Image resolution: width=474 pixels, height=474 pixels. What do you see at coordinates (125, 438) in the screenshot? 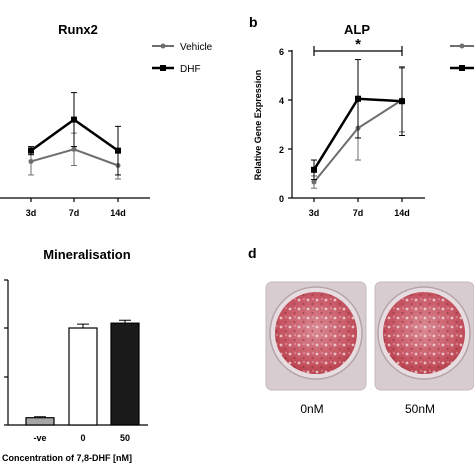
I see `bar-label-50: 50` at bounding box center [125, 438].